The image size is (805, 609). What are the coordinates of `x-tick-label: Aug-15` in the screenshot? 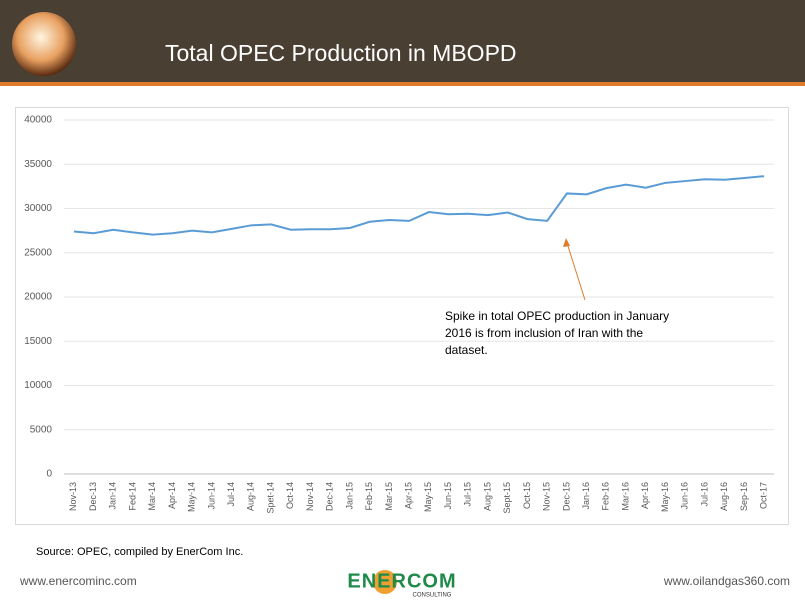 It's located at (487, 496).